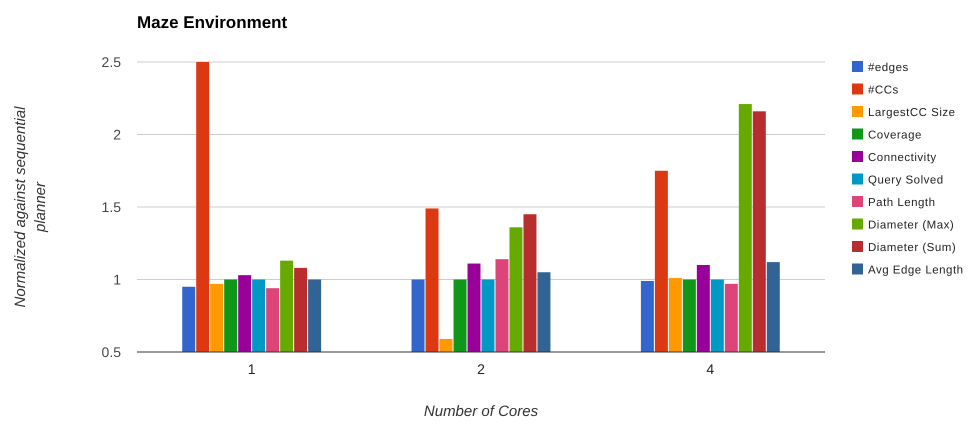 The image size is (980, 426). Describe the element at coordinates (911, 226) in the screenshot. I see `legend-label: Diameter (Max)` at that location.